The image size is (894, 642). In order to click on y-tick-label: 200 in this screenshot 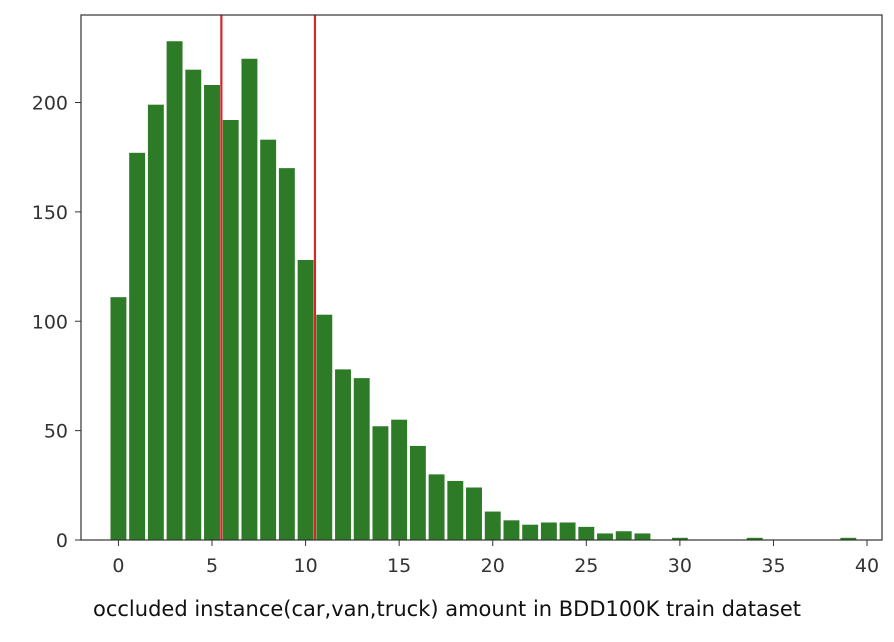, I will do `click(50, 104)`.